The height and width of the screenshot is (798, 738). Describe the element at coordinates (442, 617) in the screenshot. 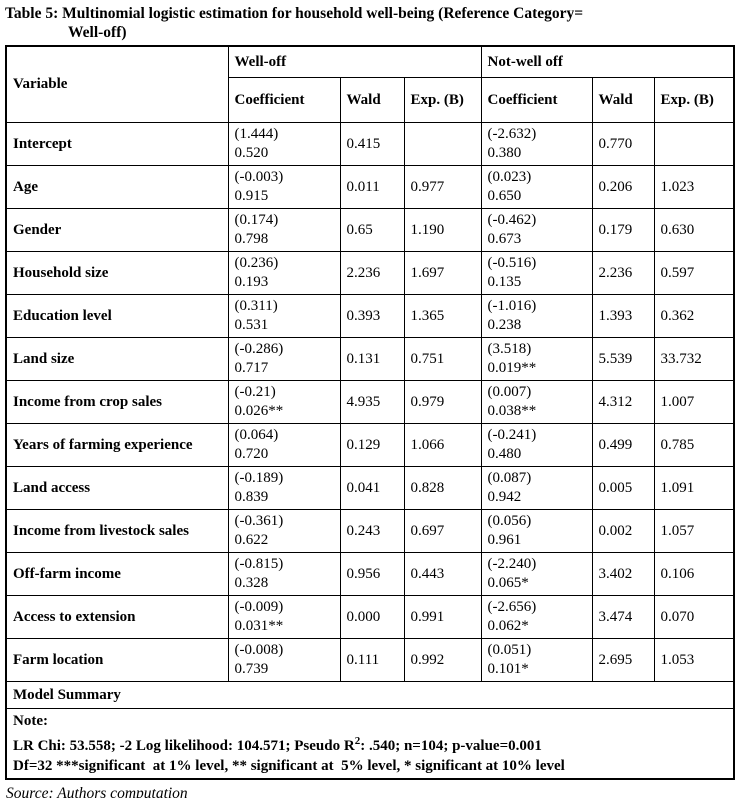

I see `exp-cell: 0.991` at that location.